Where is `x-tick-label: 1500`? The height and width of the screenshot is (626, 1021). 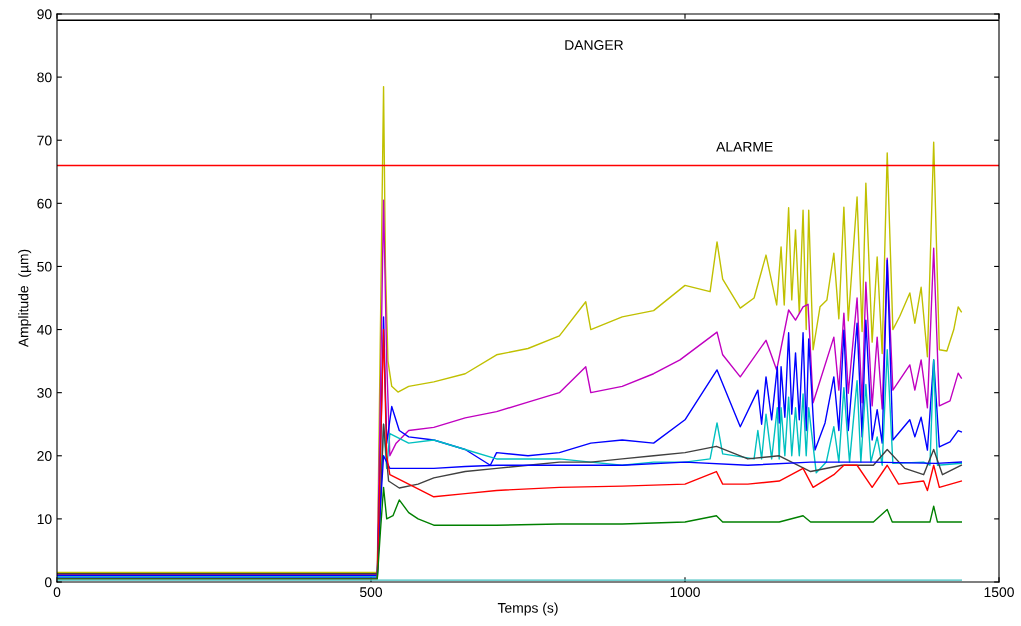
x-tick-label: 1500 is located at coordinates (999, 592).